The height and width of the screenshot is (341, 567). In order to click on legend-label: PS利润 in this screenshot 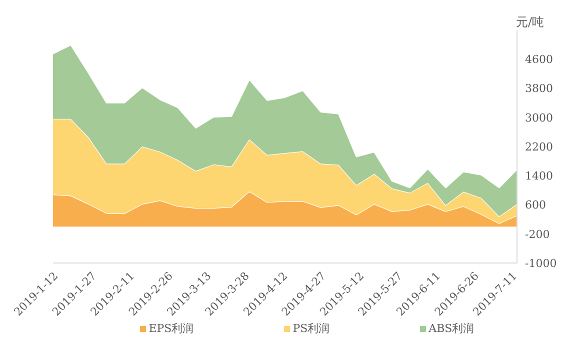, I will do `click(311, 328)`.